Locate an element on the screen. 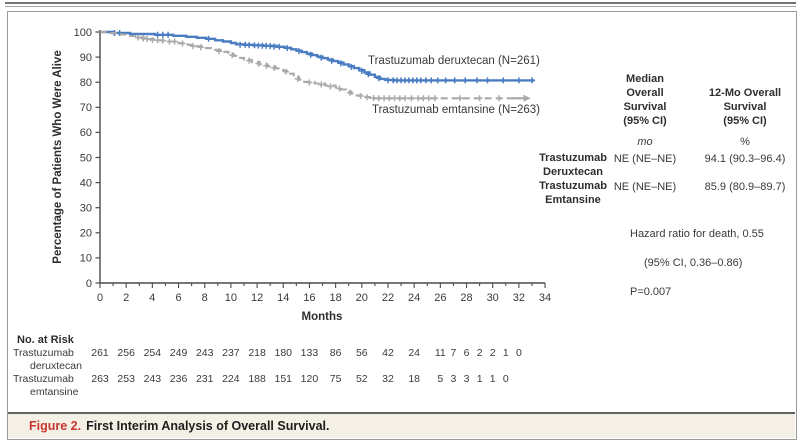 This screenshot has height=440, width=804. y-axis-title: Percentage of Patients Who Were Alive is located at coordinates (58, 157).